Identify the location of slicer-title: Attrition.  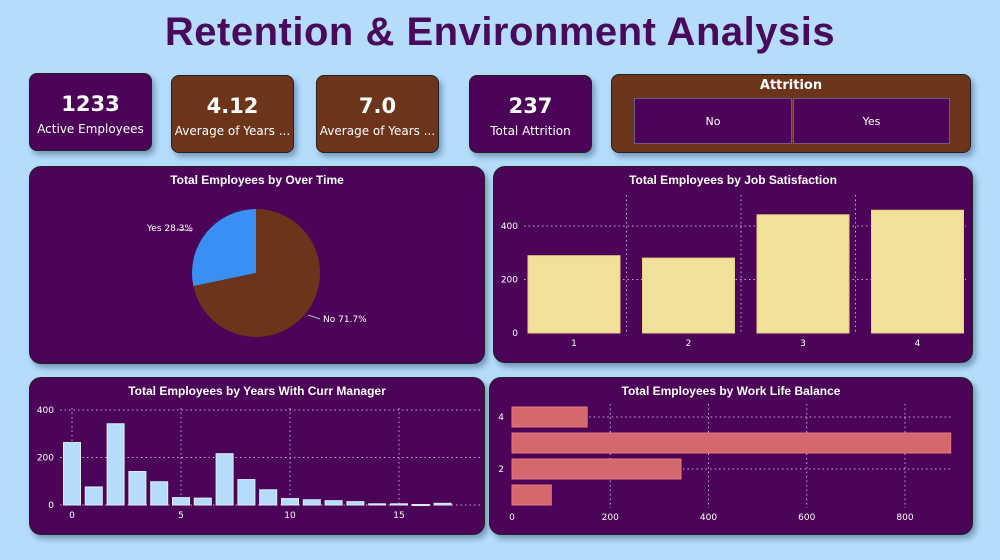
(791, 85).